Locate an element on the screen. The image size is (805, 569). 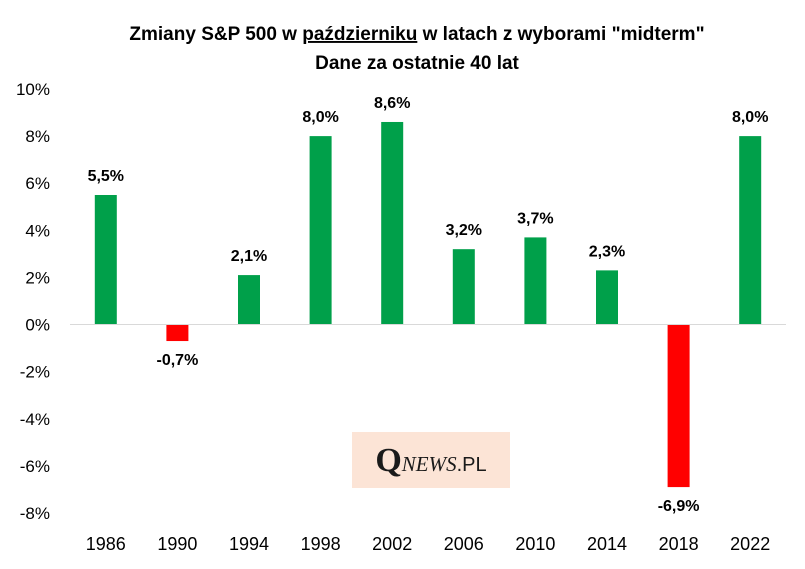
y-tick-label: -4% is located at coordinates (35, 419).